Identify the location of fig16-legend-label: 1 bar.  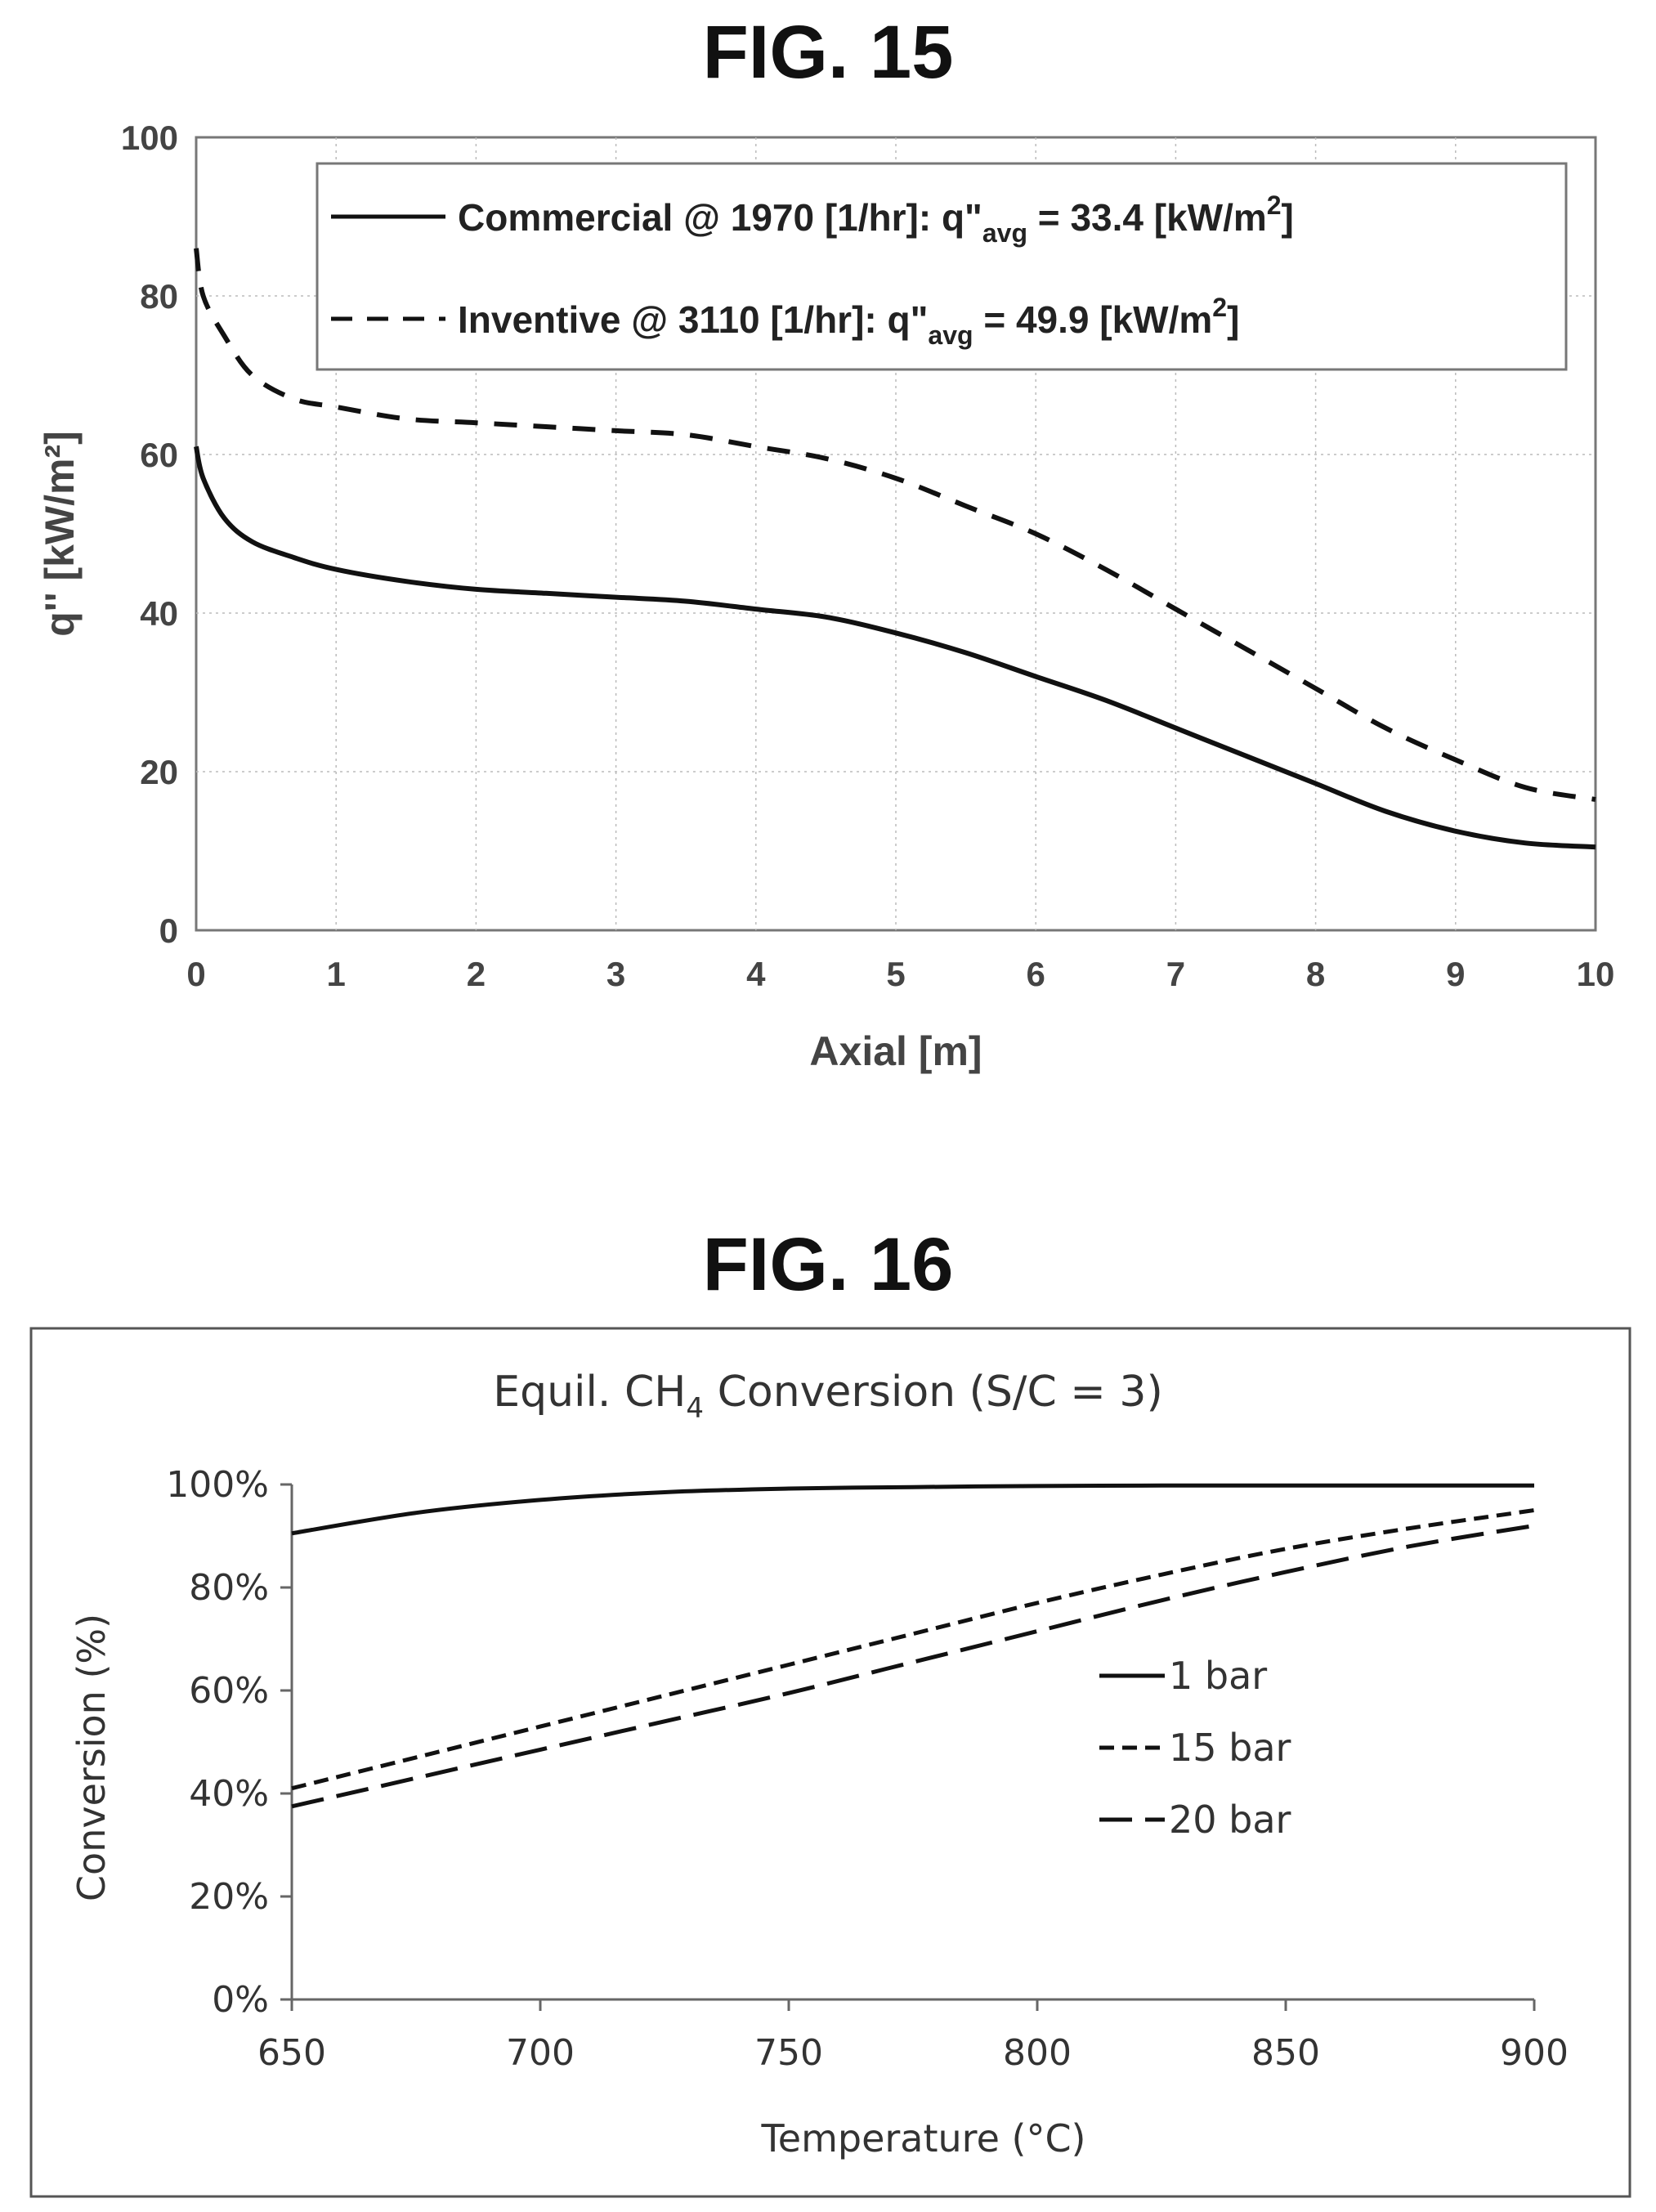
(1218, 1676).